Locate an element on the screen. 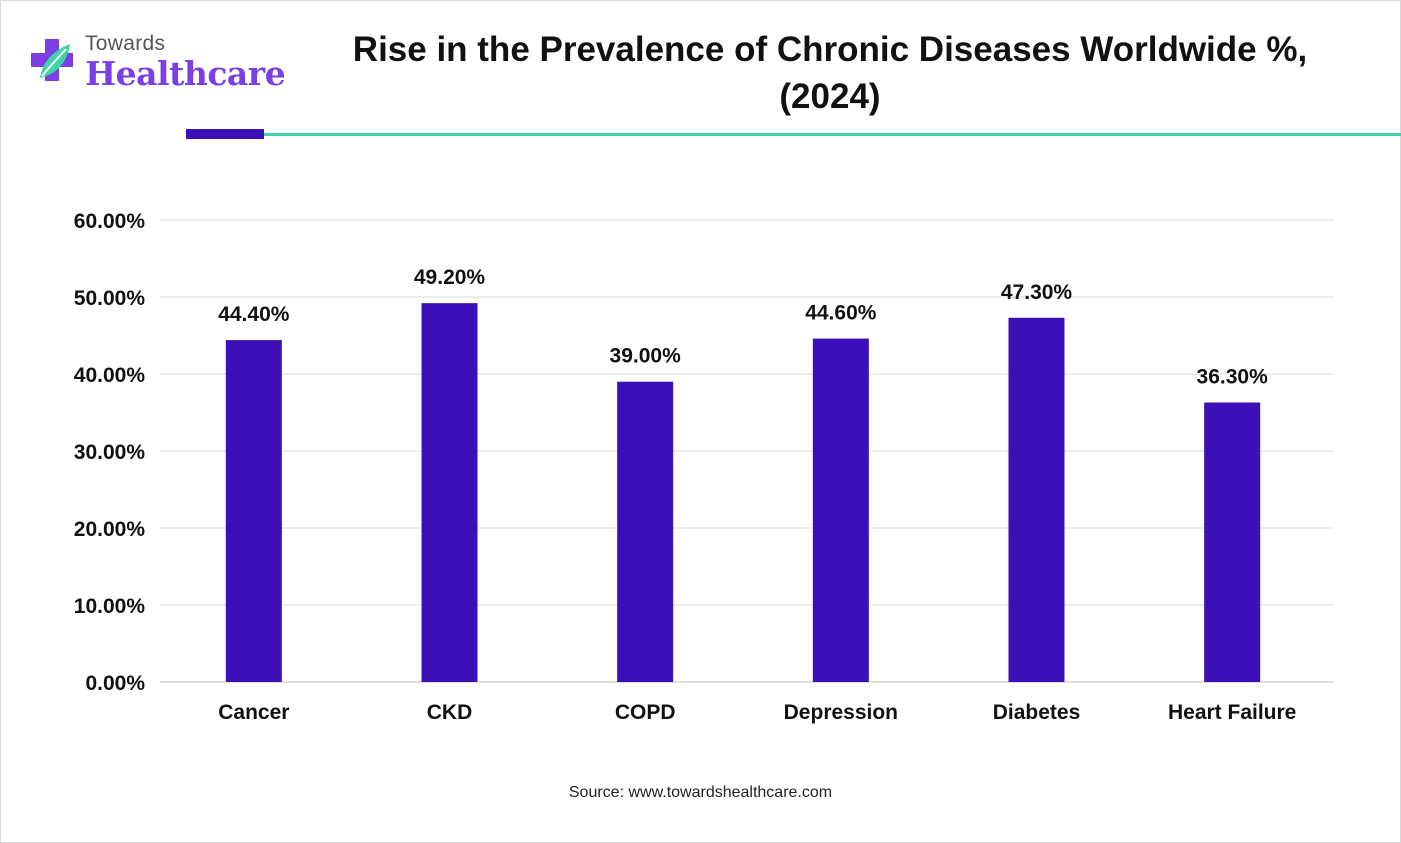 The height and width of the screenshot is (843, 1401). x-tick-label: CKD is located at coordinates (450, 712).